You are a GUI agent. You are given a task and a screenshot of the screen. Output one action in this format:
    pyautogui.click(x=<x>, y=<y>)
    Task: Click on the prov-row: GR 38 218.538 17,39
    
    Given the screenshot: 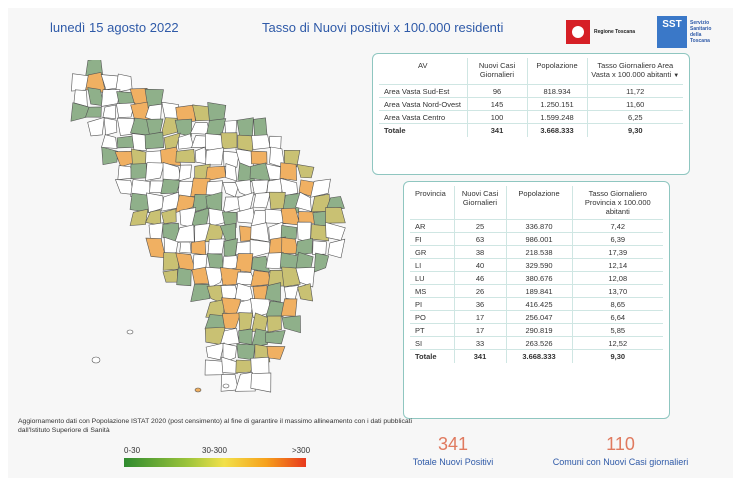 What is the action you would take?
    pyautogui.click(x=536, y=252)
    